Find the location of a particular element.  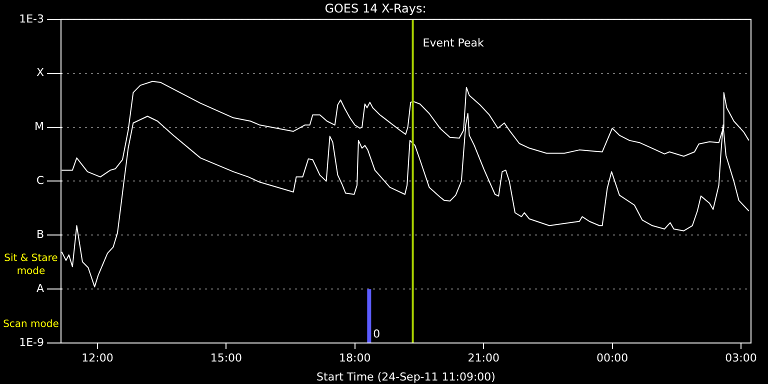

x-tick-label: 12:00 is located at coordinates (98, 357).